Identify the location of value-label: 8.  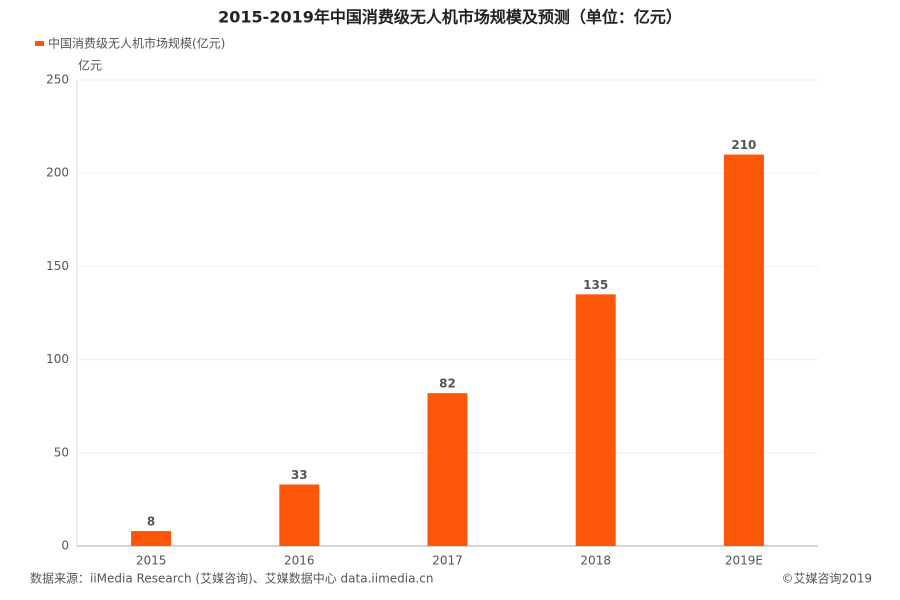
(151, 522).